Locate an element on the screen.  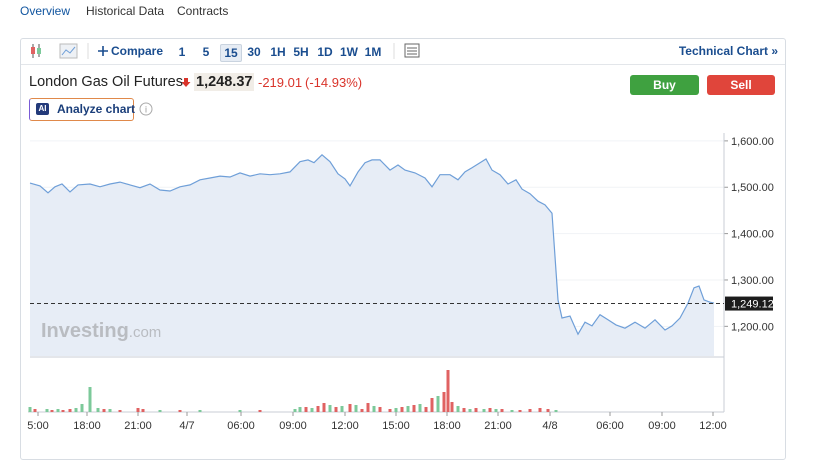
y-tick-label: 1,200.00 is located at coordinates (752, 327).